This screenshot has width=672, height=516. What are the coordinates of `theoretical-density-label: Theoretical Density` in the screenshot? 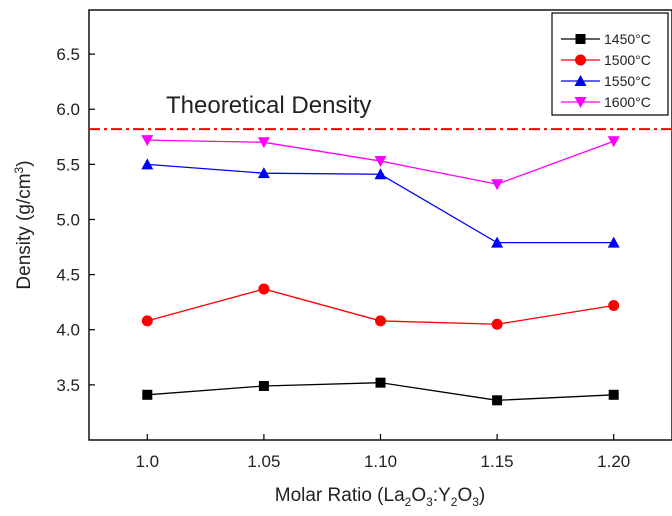 It's located at (268, 105).